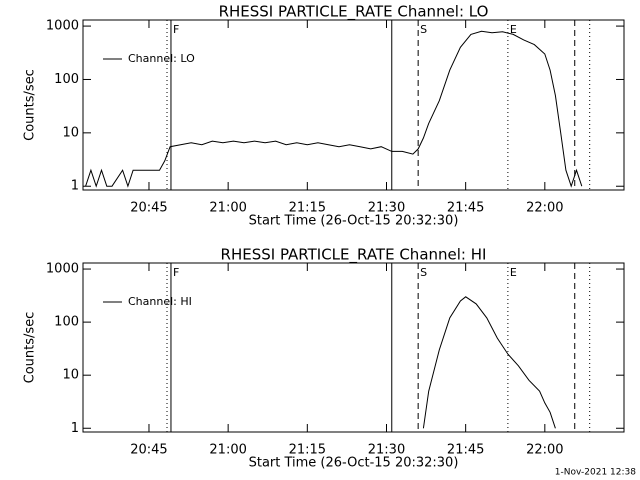 The width and height of the screenshot is (640, 480). Describe the element at coordinates (489, 362) in the screenshot. I see `data-line` at that location.